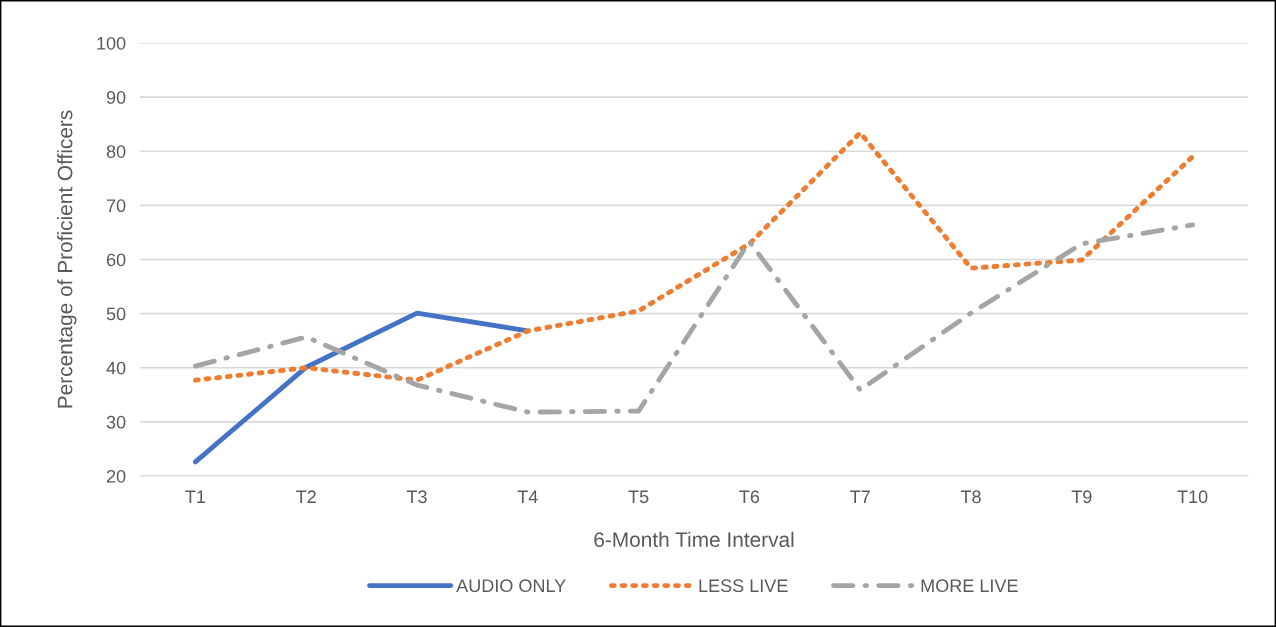 Image resolution: width=1276 pixels, height=627 pixels. What do you see at coordinates (749, 497) in the screenshot?
I see `x-tick-label: T6` at bounding box center [749, 497].